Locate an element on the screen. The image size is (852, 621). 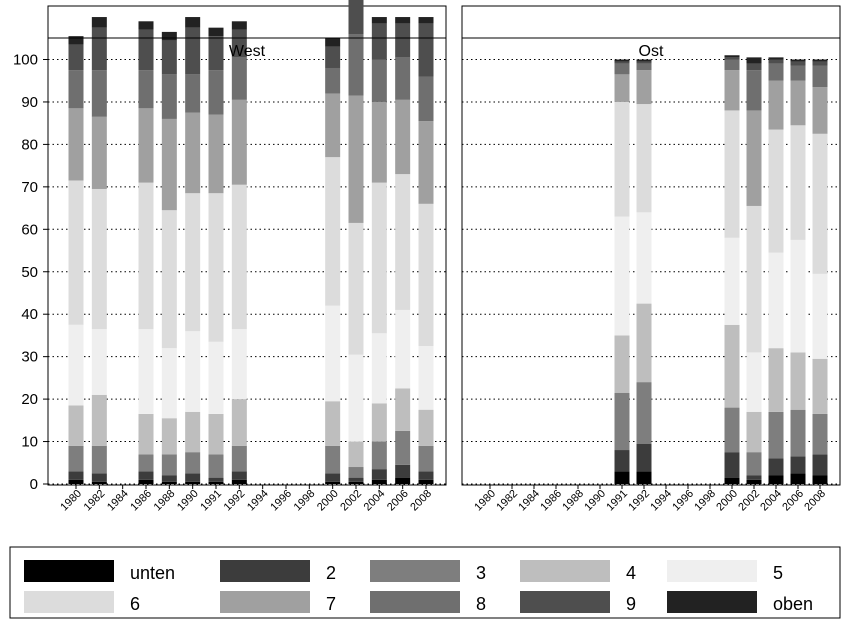
x-tick-label: 1991 is located at coordinates (211, 501).